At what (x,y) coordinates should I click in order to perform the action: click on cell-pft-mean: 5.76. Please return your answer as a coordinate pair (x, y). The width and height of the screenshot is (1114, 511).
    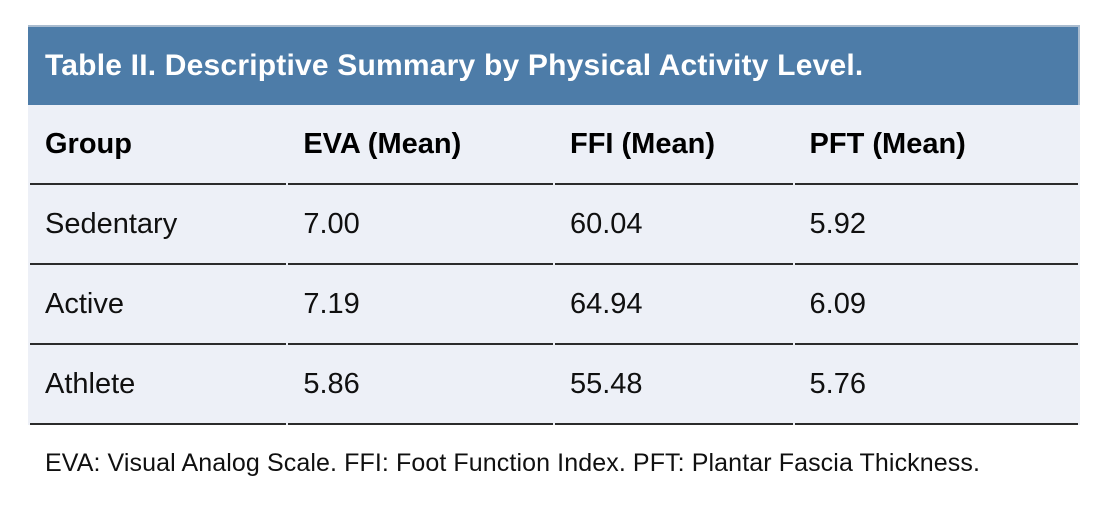
    Looking at the image, I should click on (936, 385).